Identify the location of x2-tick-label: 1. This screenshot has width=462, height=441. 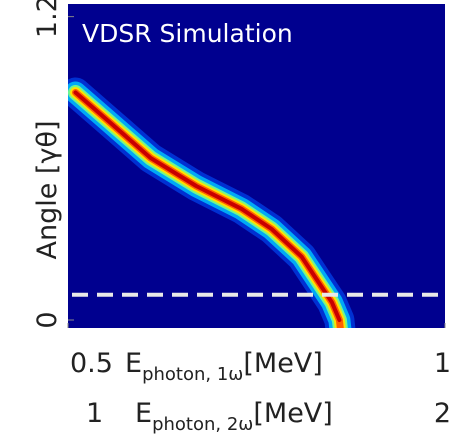
(94, 413).